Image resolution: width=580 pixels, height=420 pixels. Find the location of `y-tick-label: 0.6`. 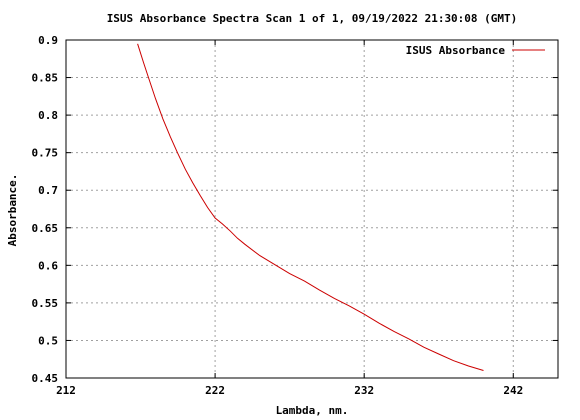

y-tick-label: 0.6 is located at coordinates (48, 265).